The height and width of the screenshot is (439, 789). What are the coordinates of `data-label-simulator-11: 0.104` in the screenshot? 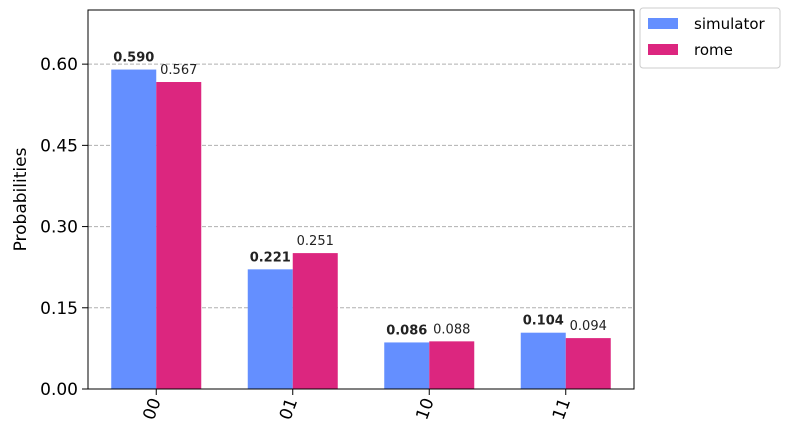 It's located at (543, 321).